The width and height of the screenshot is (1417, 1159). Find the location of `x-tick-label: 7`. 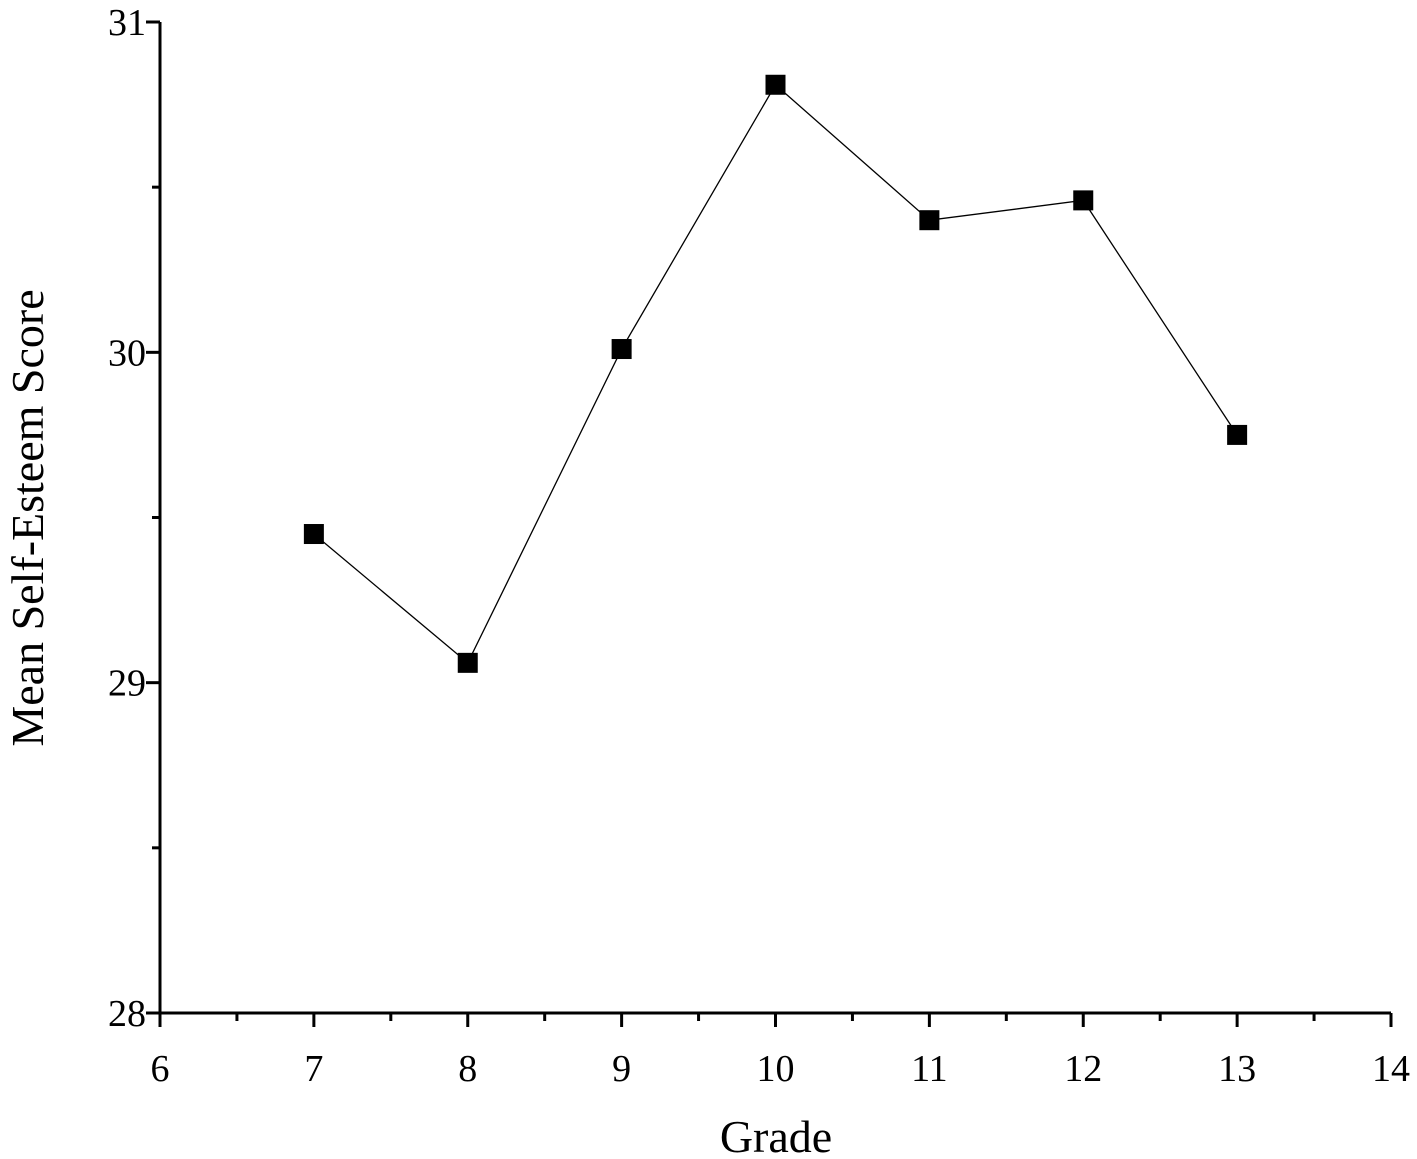

x-tick-label: 7 is located at coordinates (313, 1069).